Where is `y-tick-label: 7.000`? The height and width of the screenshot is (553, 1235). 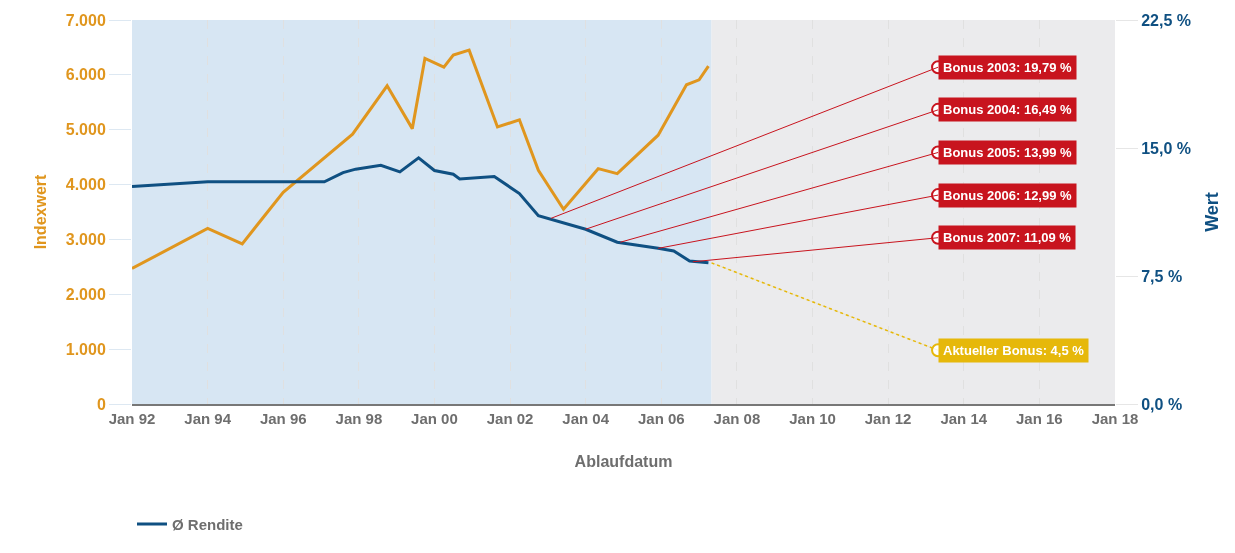 y-tick-label: 7.000 is located at coordinates (85, 20).